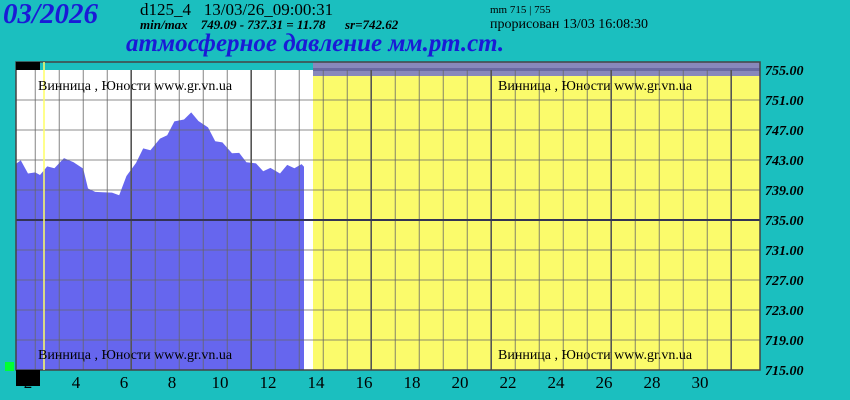 The width and height of the screenshot is (850, 400). Describe the element at coordinates (569, 24) in the screenshot. I see `drawn-time: прорисован 13/03 16:08:30` at that location.